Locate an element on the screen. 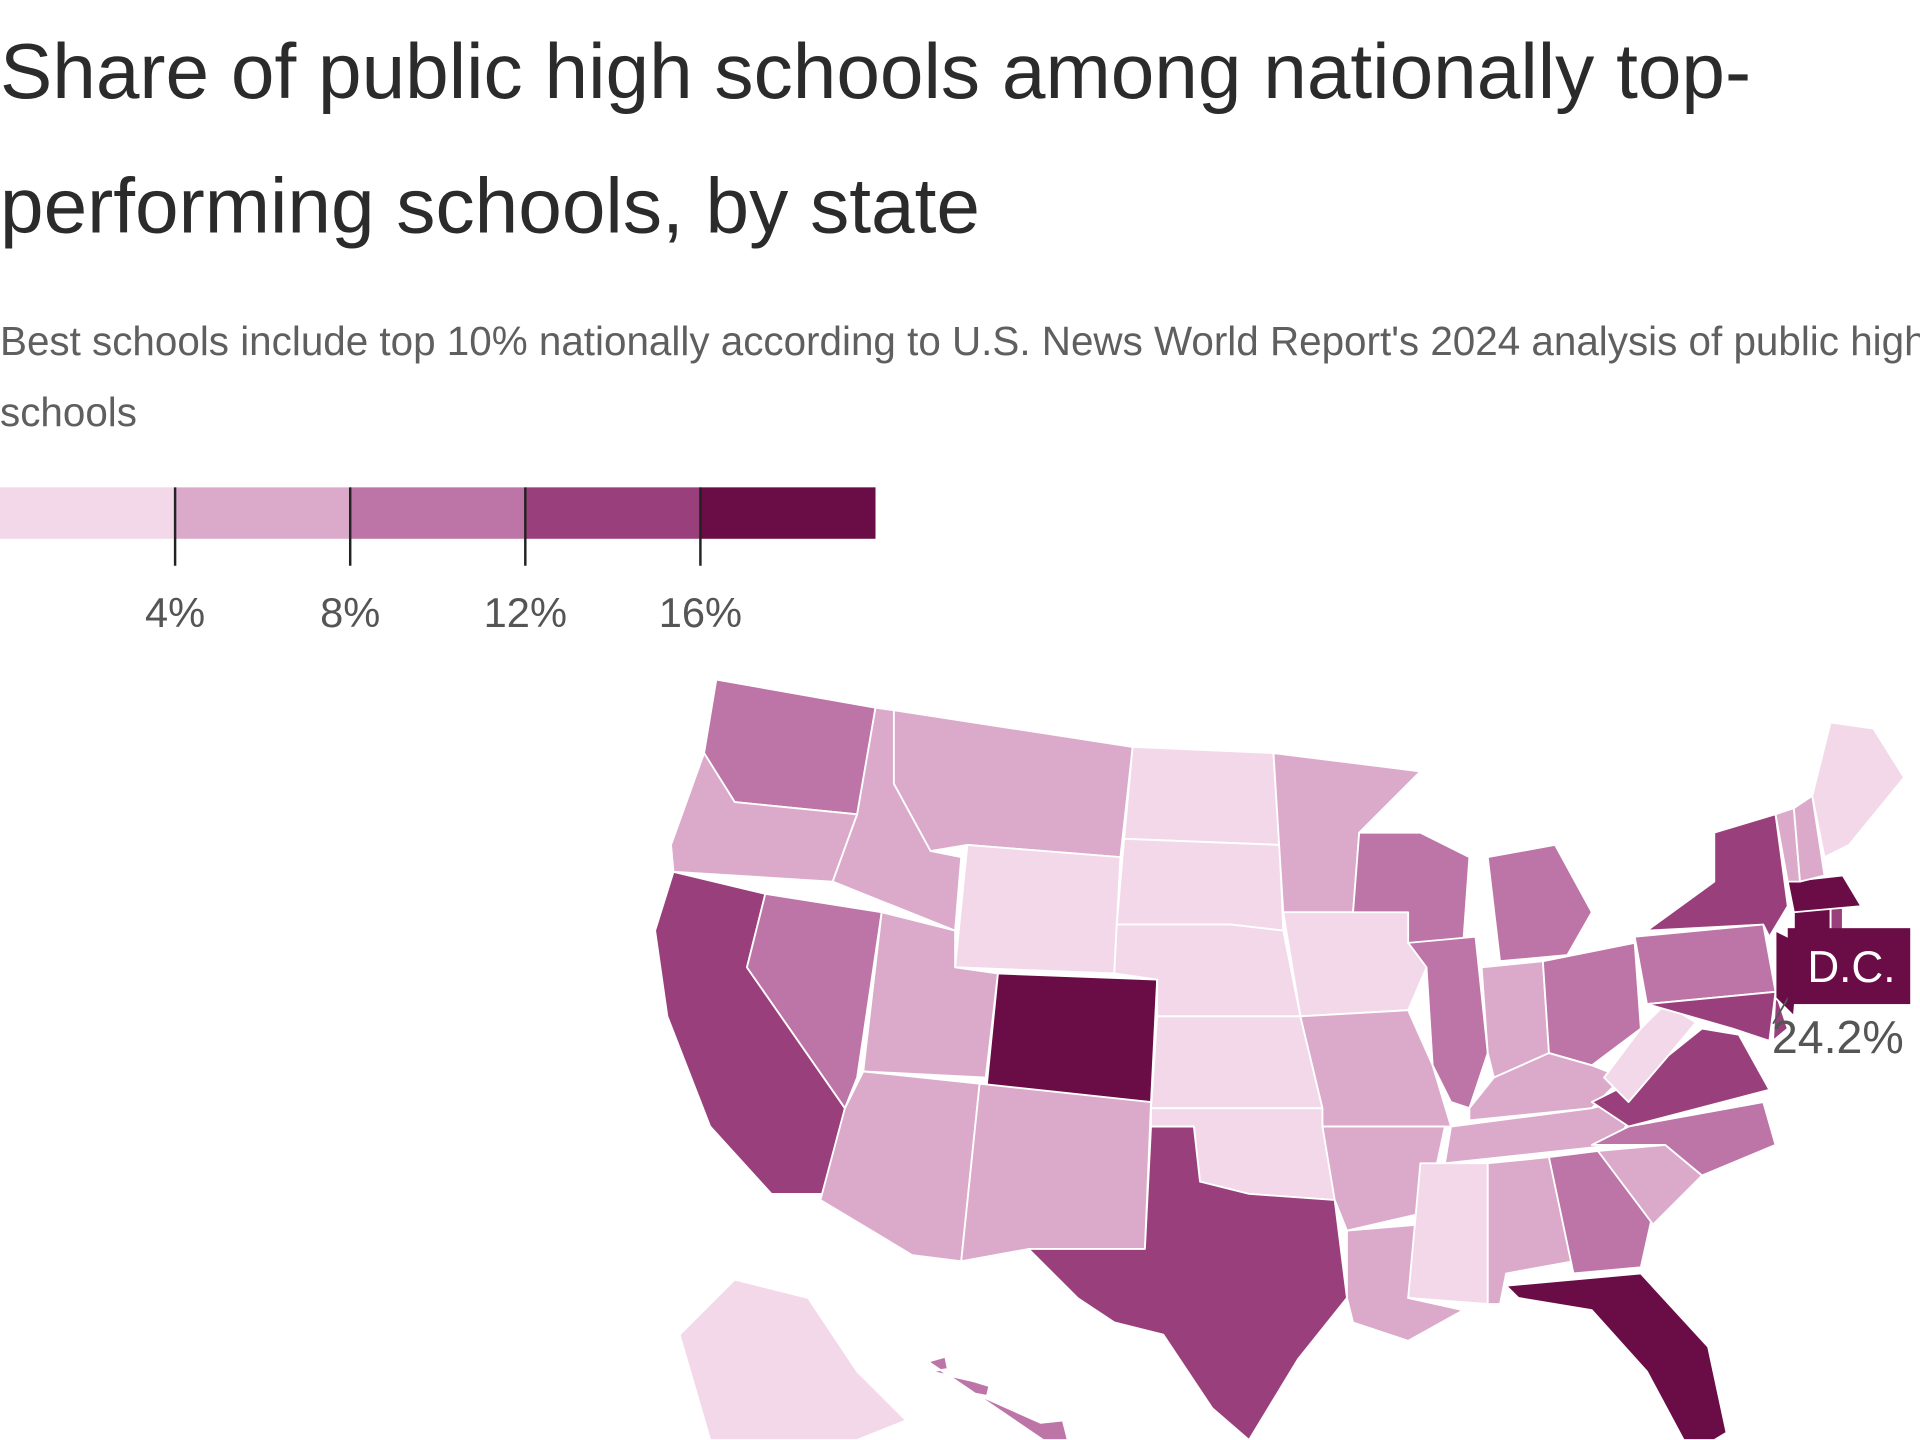 The width and height of the screenshot is (1920, 1440). annotation: D.C. 24.2% is located at coordinates (1841, 995).